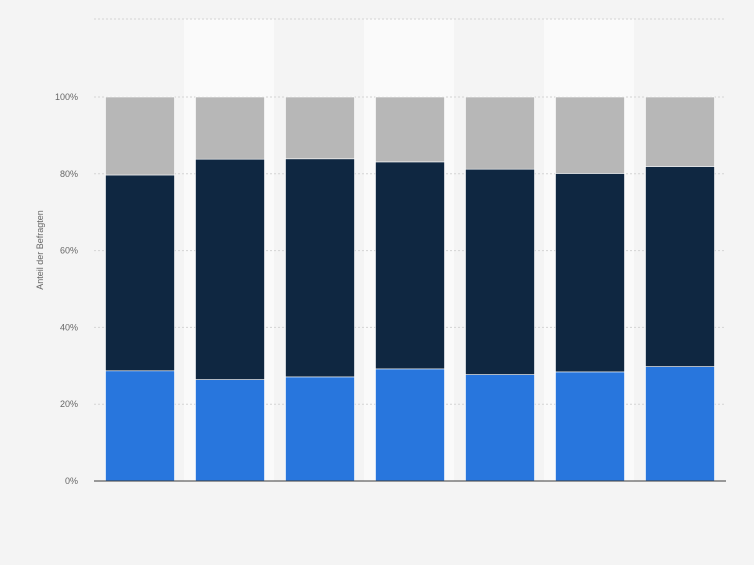  Describe the element at coordinates (69, 404) in the screenshot. I see `y-tick-label: 20%` at that location.